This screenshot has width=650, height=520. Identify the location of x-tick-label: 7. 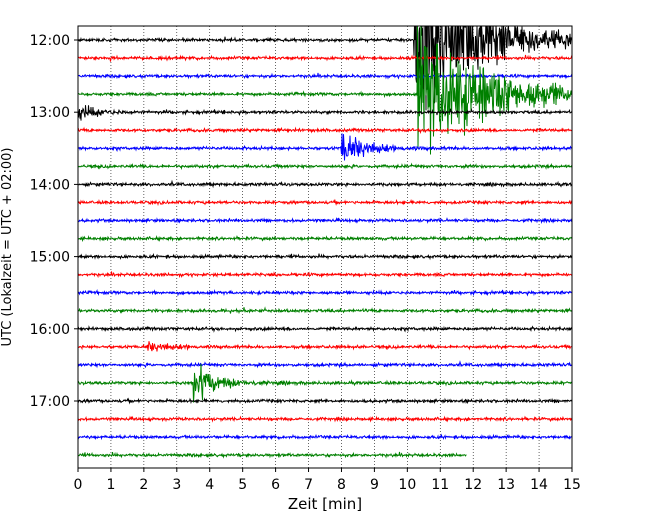
(308, 485).